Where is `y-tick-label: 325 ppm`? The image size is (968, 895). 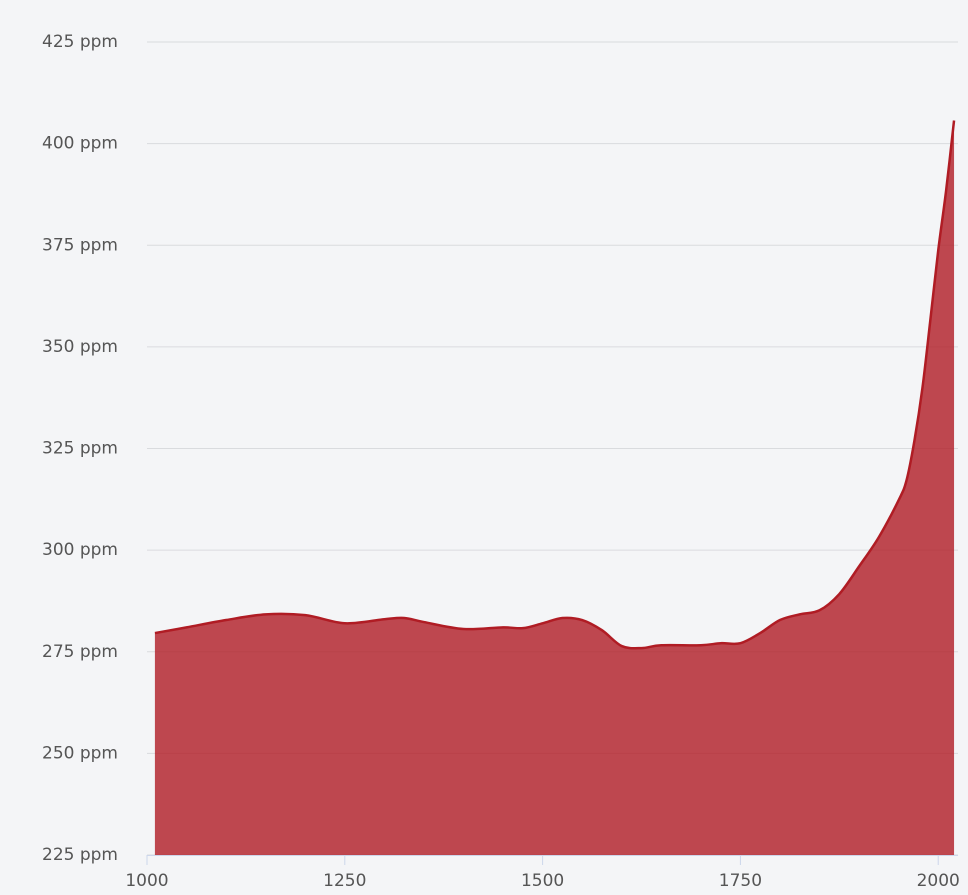
y-tick-label: 325 ppm is located at coordinates (80, 449).